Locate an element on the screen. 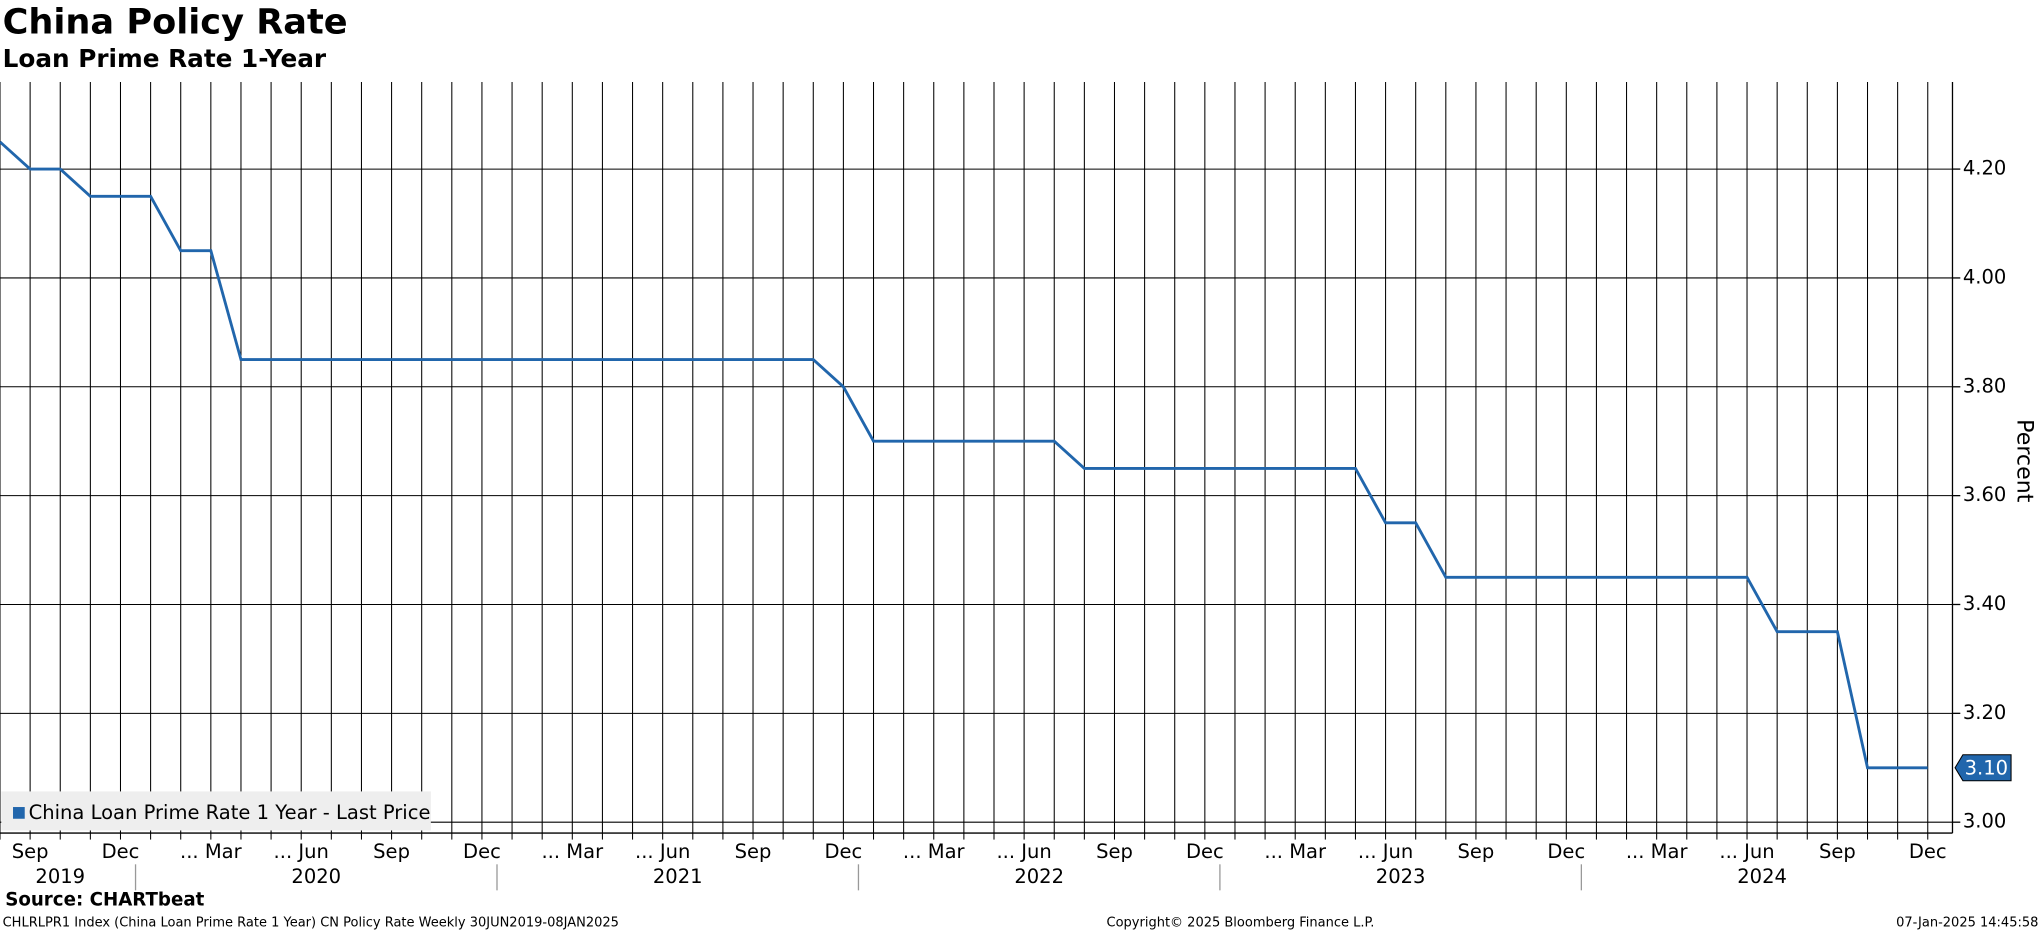 The image size is (2041, 932). y-tick-label: 3.60 is located at coordinates (1984, 494).